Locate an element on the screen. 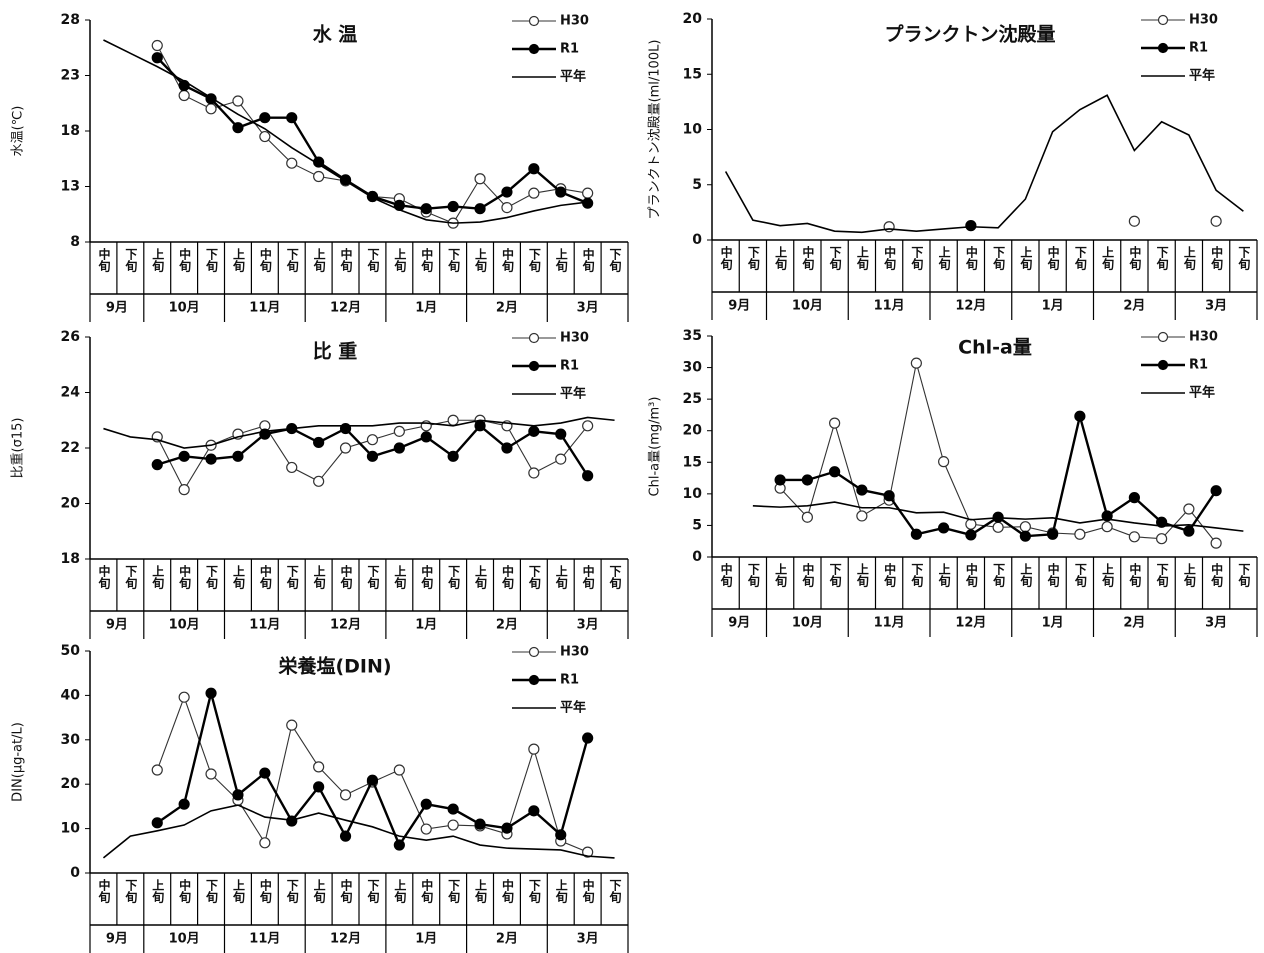  y-tick-label: 13 is located at coordinates (70, 187).